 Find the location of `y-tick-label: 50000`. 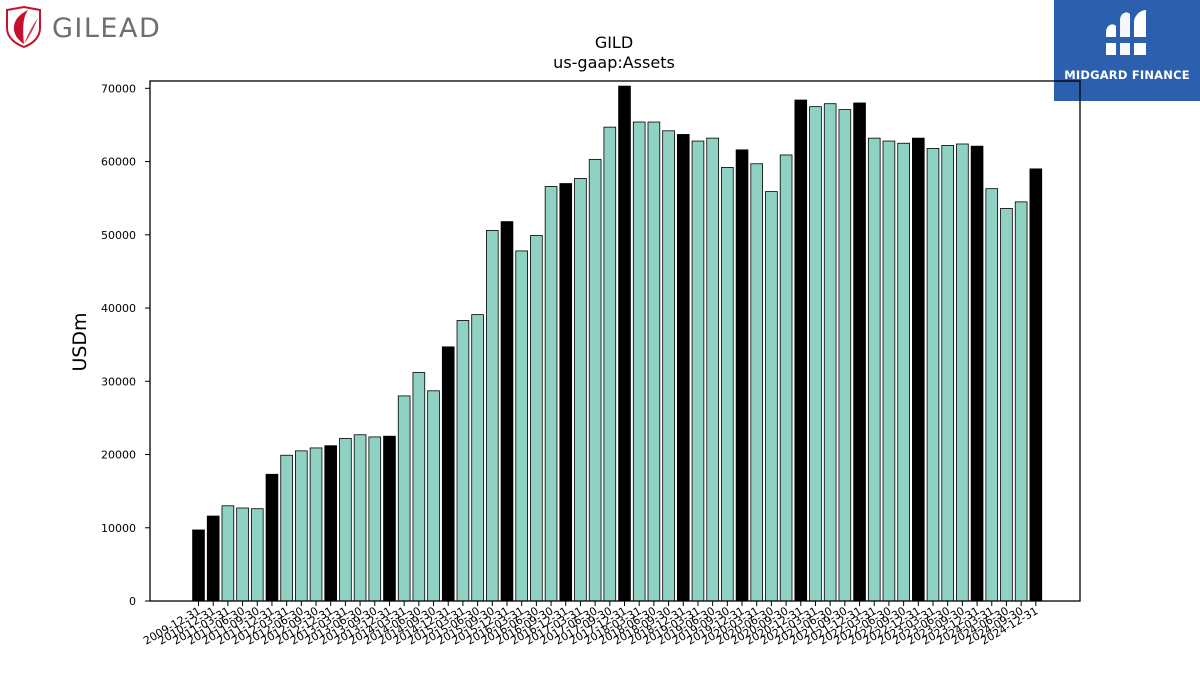

y-tick-label: 50000 is located at coordinates (118, 235).